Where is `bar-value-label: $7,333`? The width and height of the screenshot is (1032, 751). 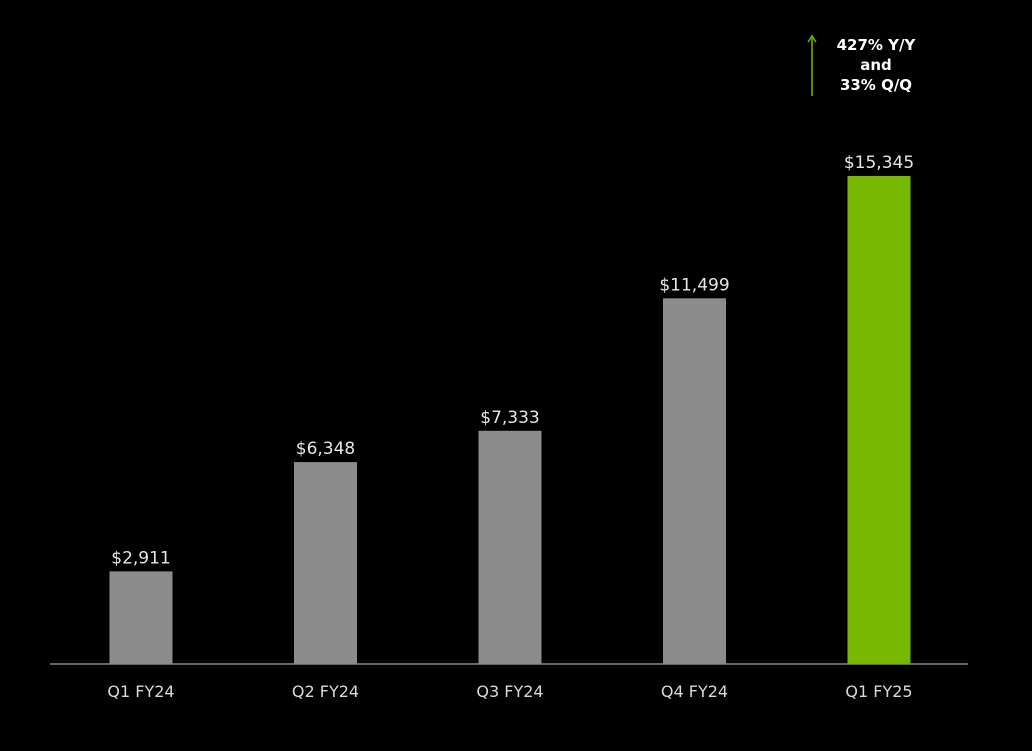
bar-value-label: $7,333 is located at coordinates (509, 418).